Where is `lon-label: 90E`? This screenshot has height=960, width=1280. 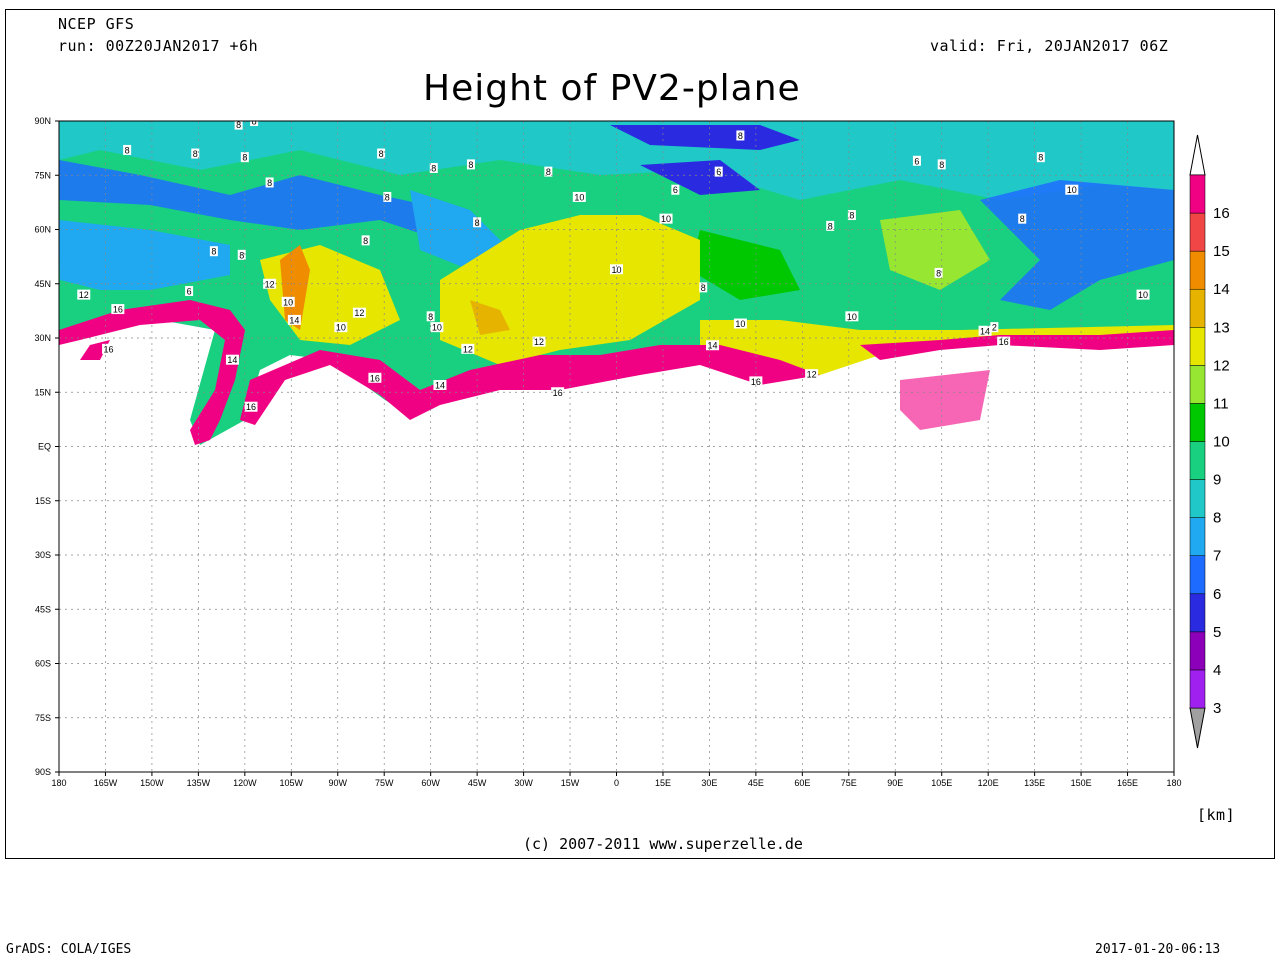
lon-label: 90E is located at coordinates (895, 783).